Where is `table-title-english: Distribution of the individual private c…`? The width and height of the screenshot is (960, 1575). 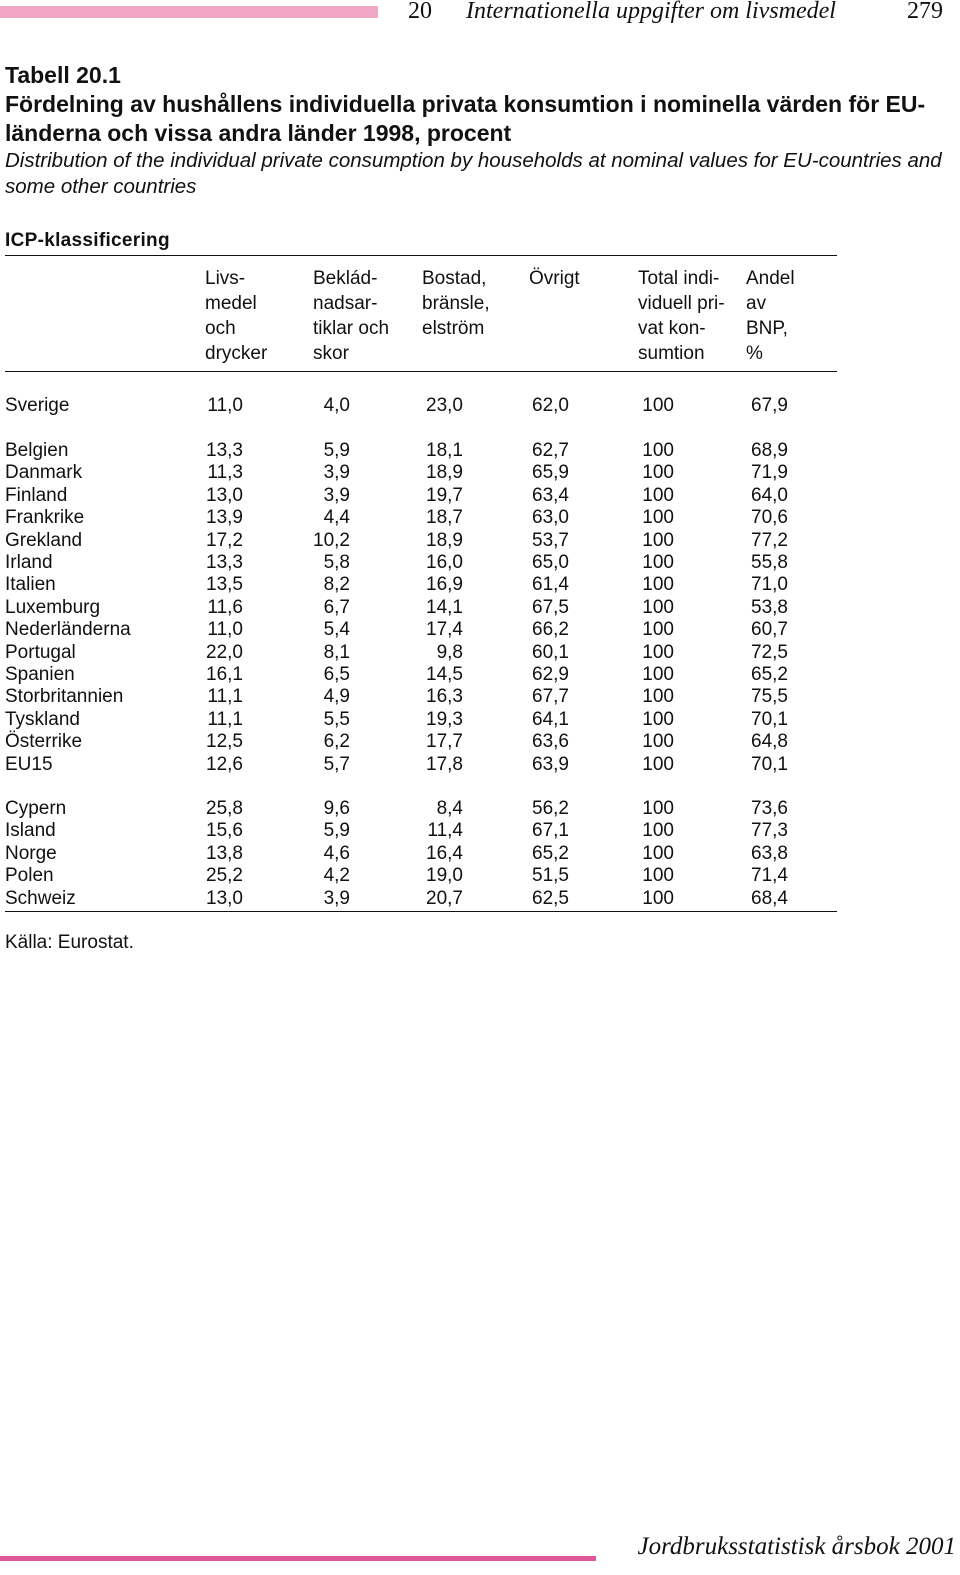 table-title-english: Distribution of the individual private c… is located at coordinates (473, 173).